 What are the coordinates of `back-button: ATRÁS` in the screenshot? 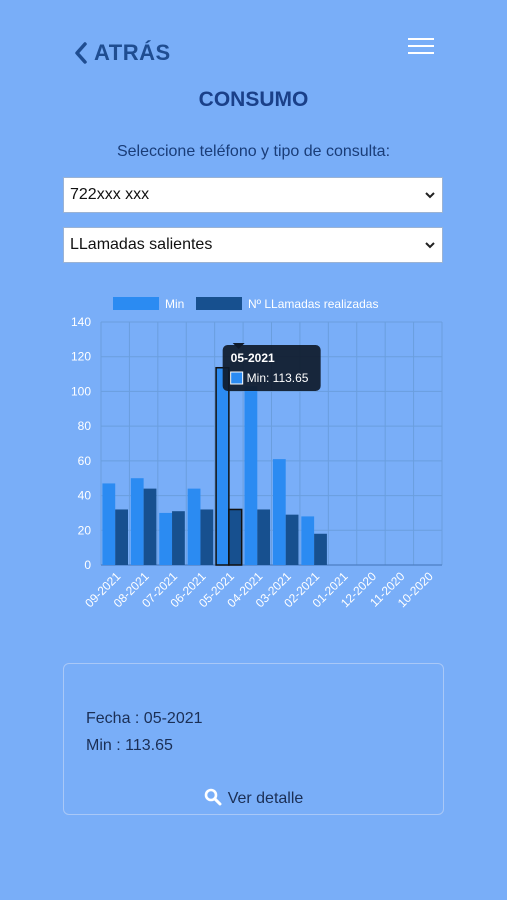 It's located at (122, 53).